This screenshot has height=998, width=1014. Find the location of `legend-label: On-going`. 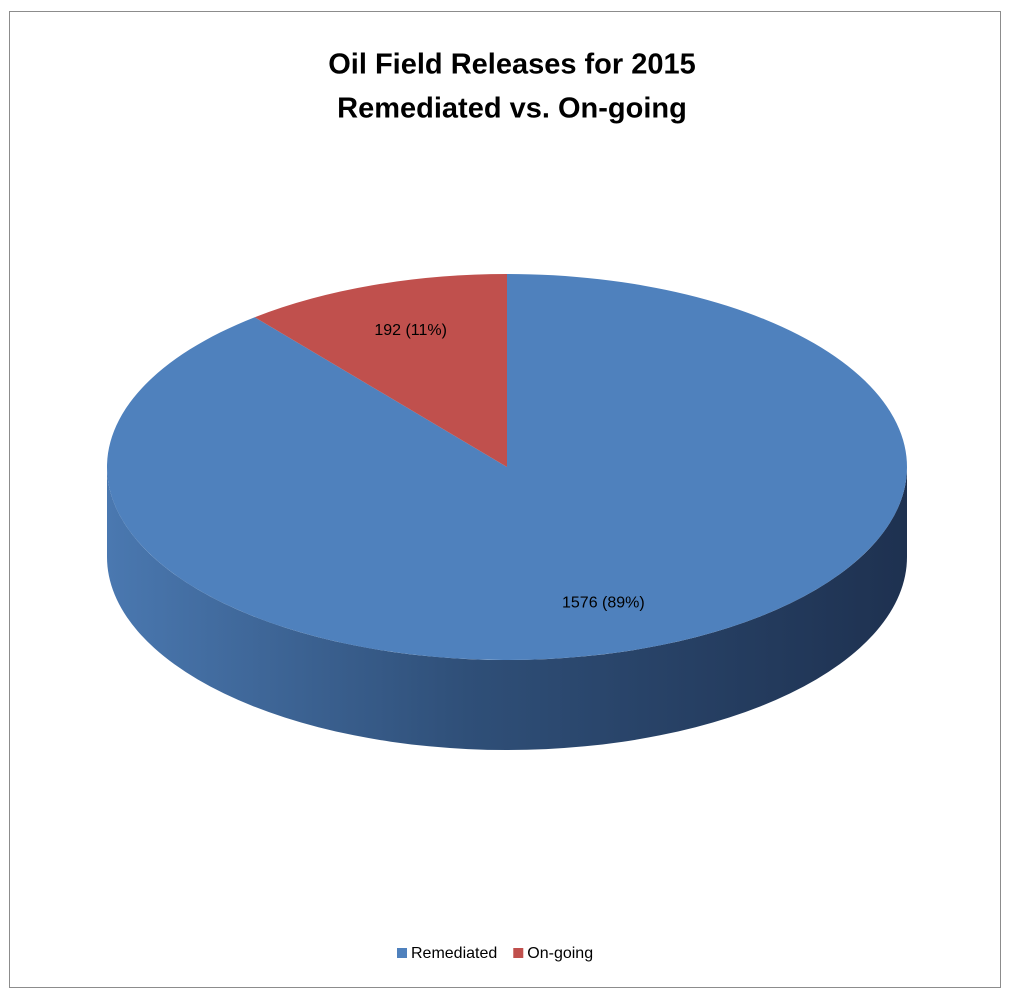

legend-label: On-going is located at coordinates (560, 953).